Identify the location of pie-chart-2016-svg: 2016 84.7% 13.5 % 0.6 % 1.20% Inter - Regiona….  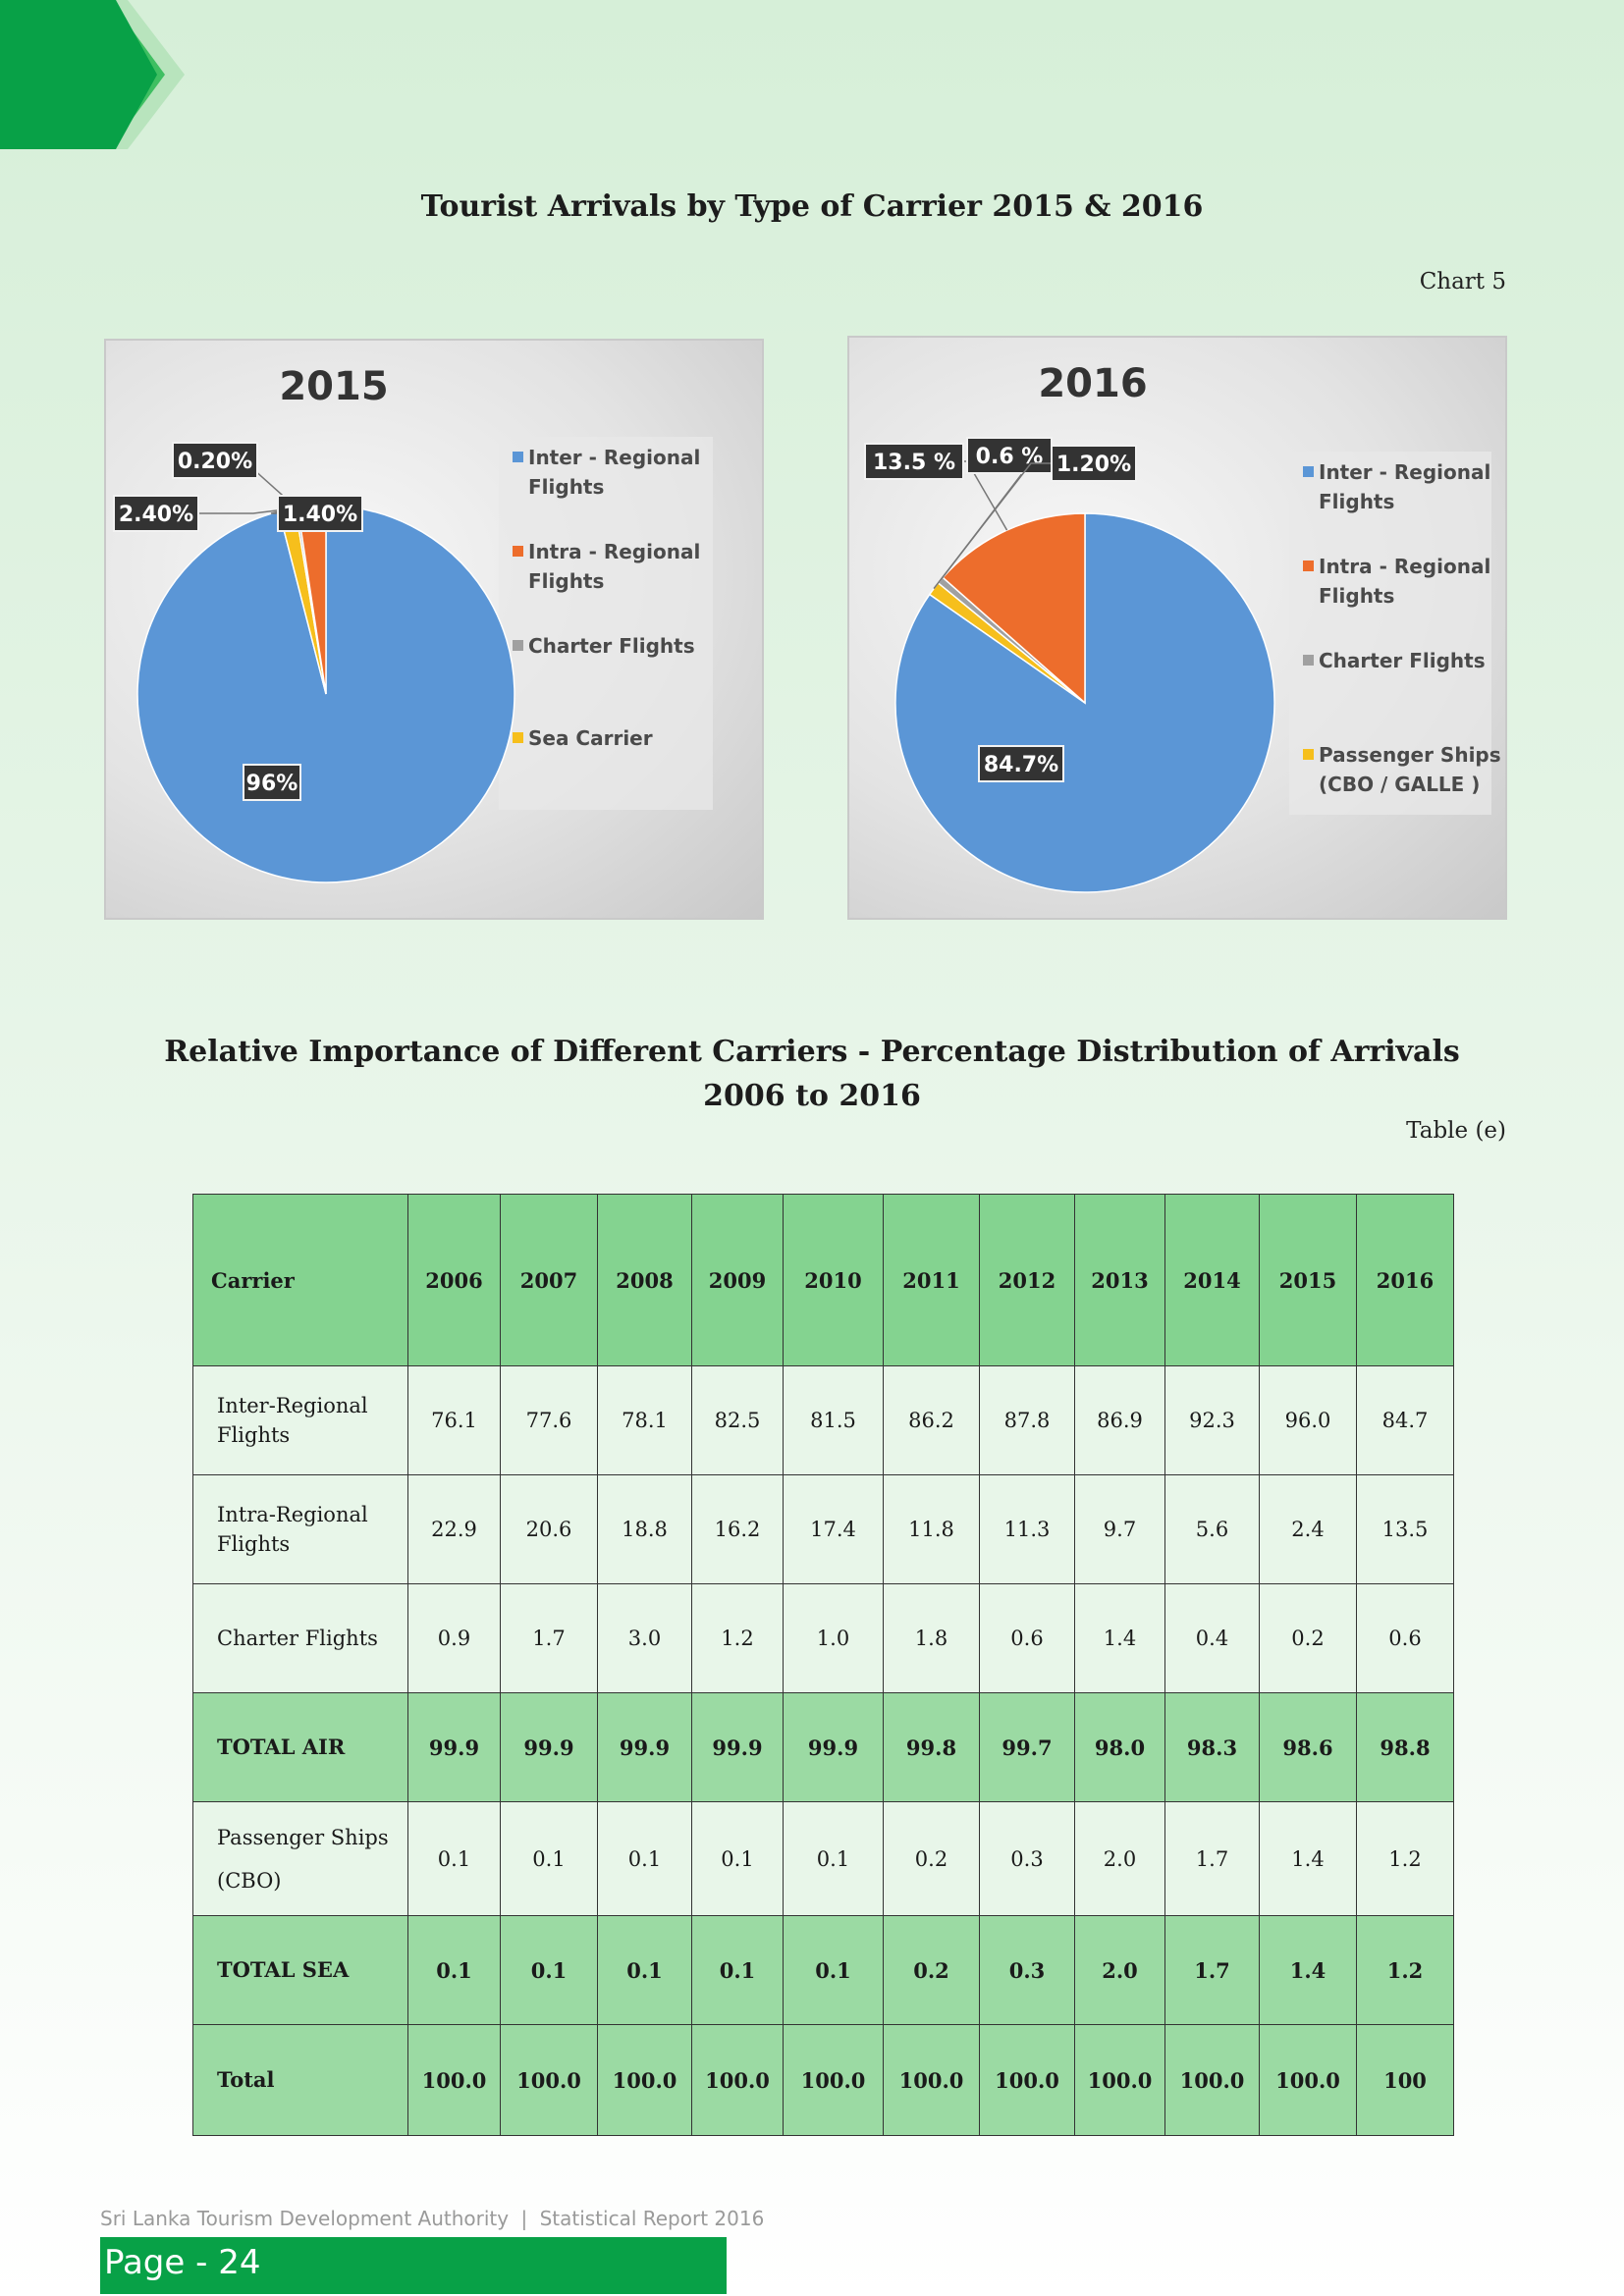
(1182, 627).